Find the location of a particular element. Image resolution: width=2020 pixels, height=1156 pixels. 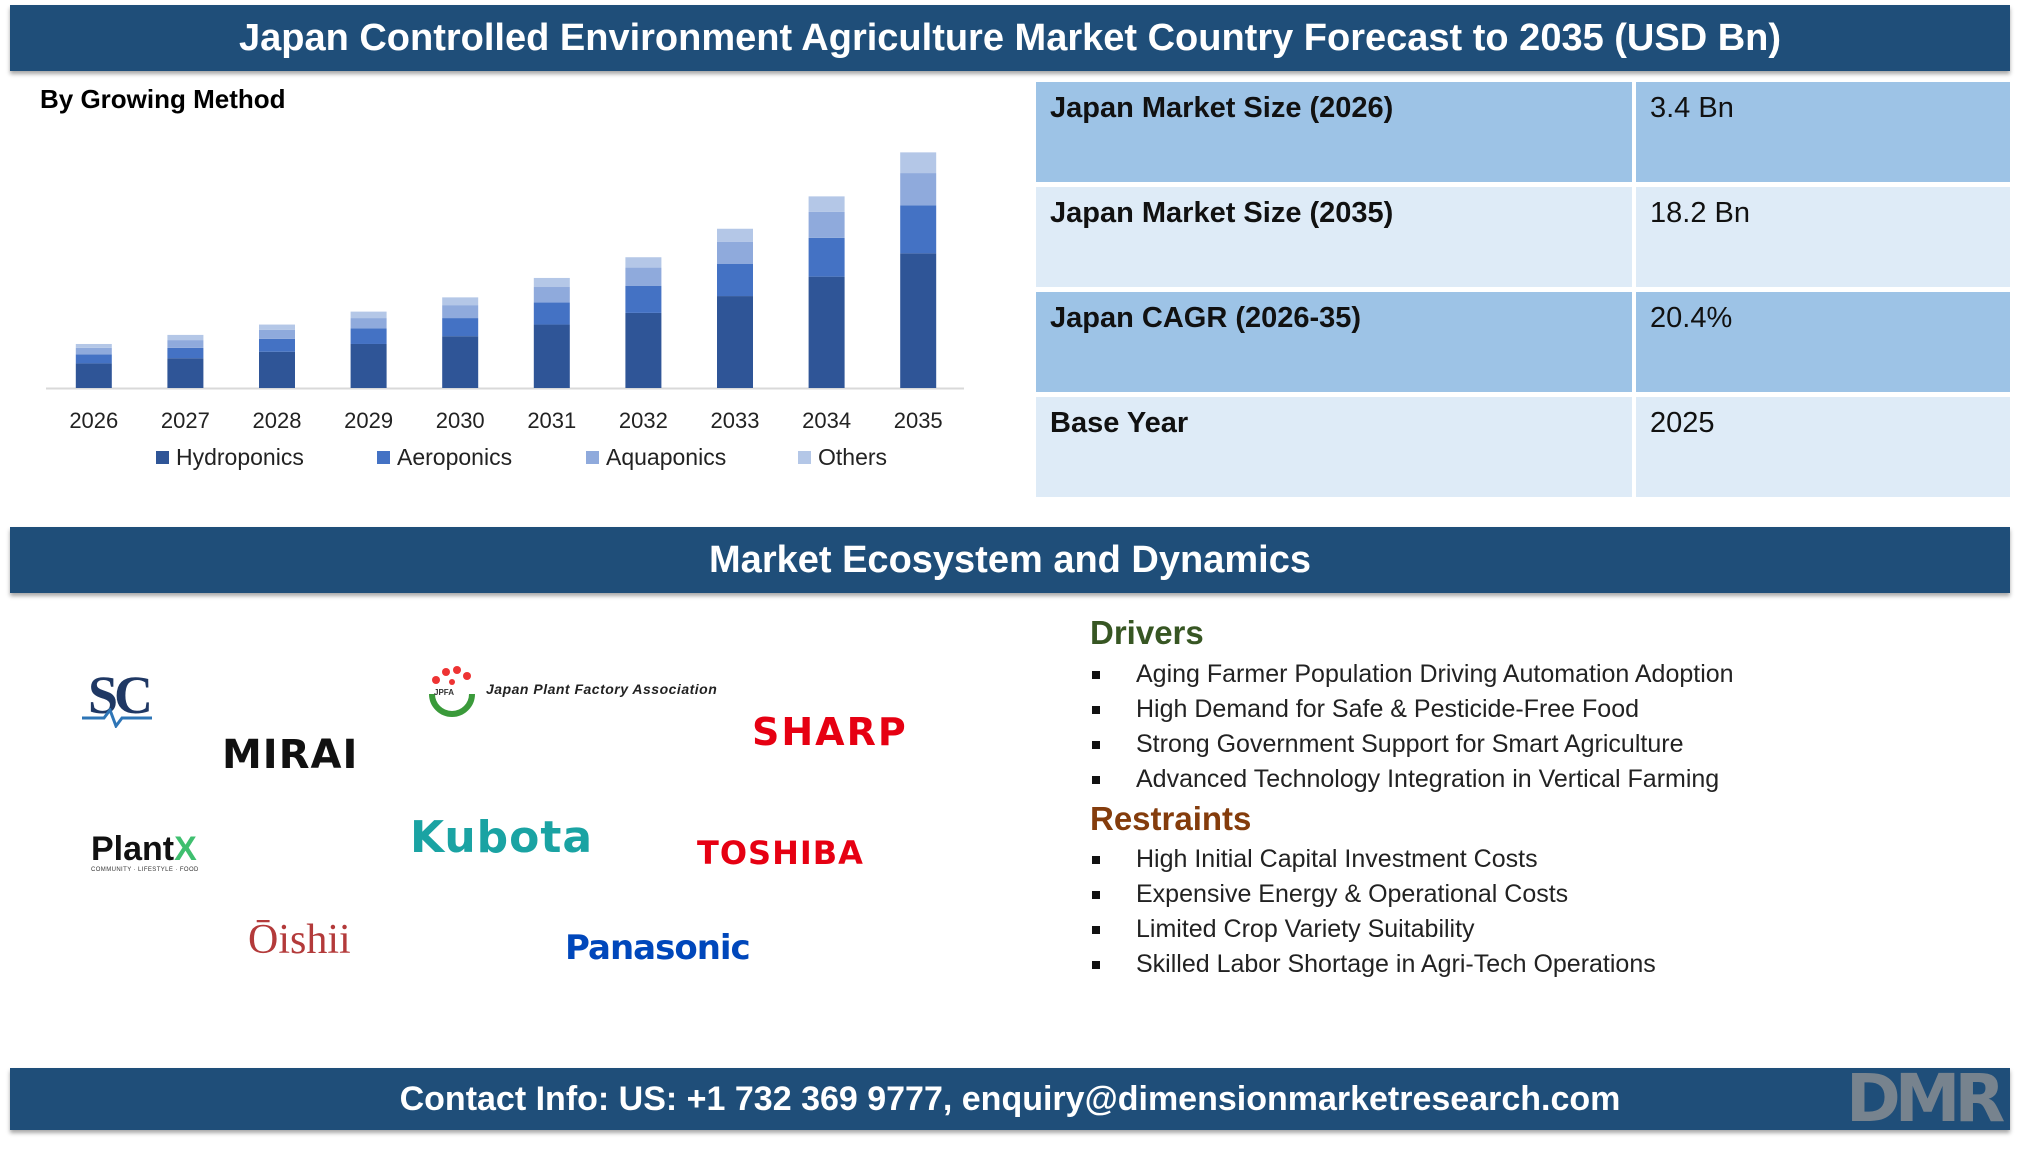

bar-segment-hydroponics-2034 is located at coordinates (826, 332).